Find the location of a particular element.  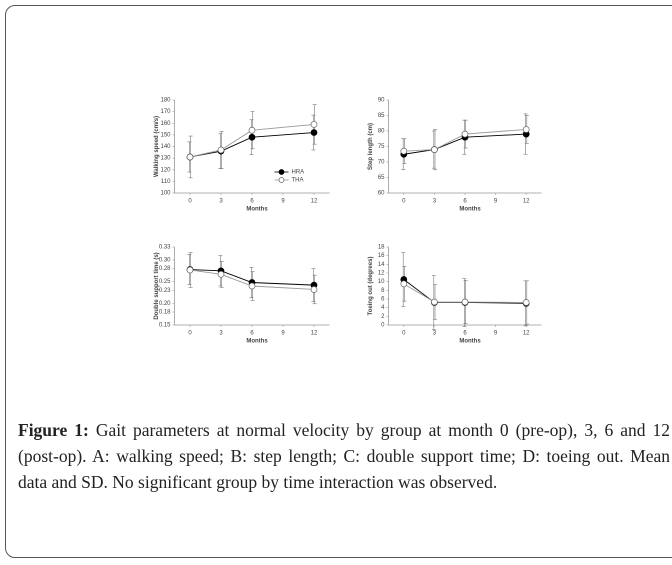

y-tick-label: 0.30 is located at coordinates (165, 261).